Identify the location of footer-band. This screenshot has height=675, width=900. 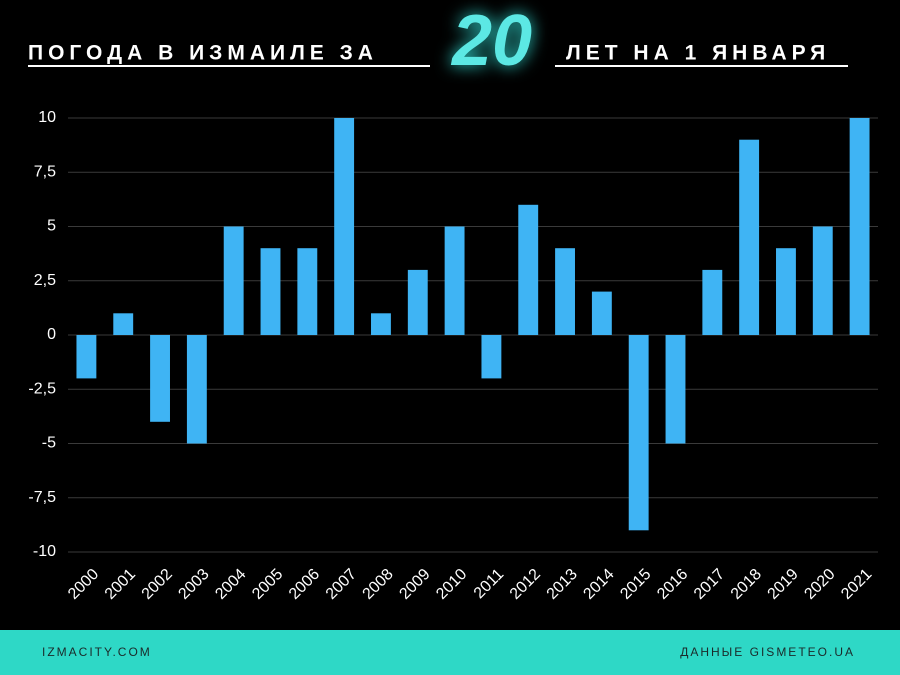
(450, 652).